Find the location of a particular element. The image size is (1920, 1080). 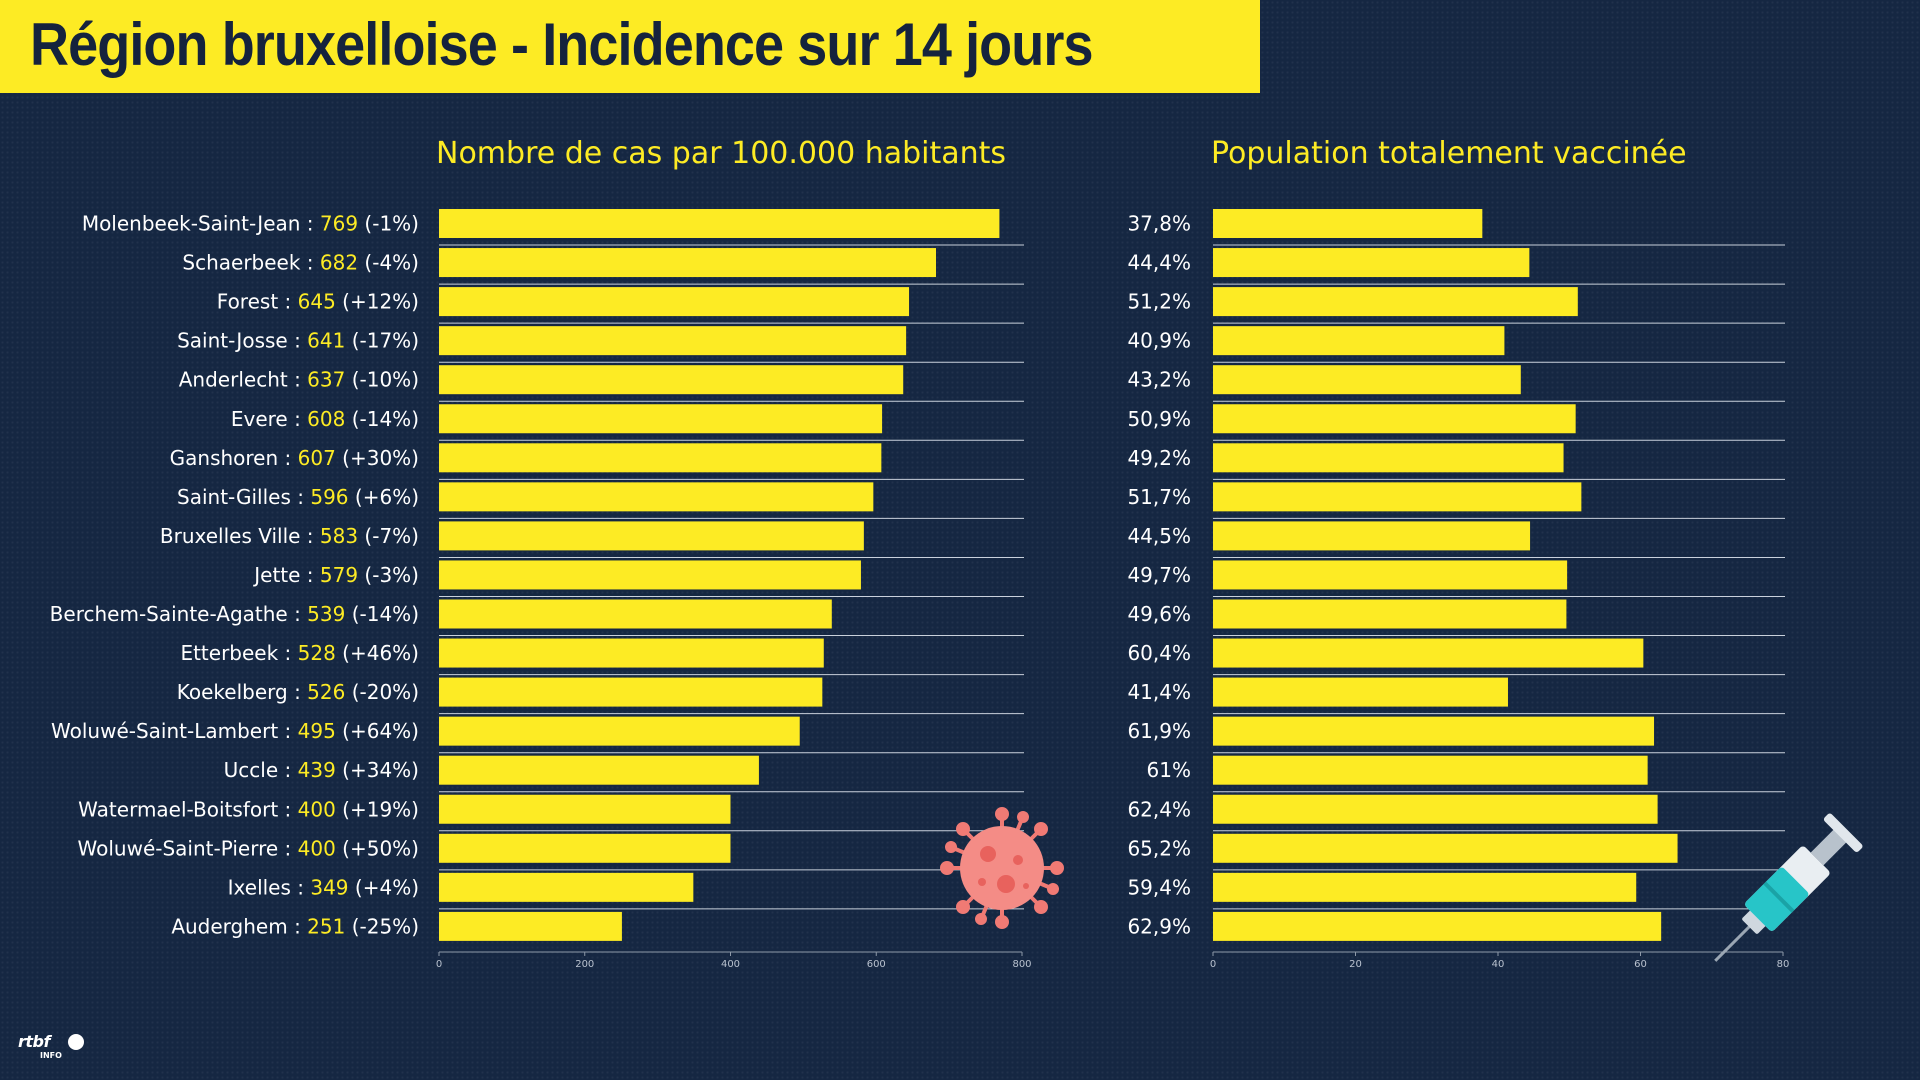

case-value: 526 is located at coordinates (326, 692).